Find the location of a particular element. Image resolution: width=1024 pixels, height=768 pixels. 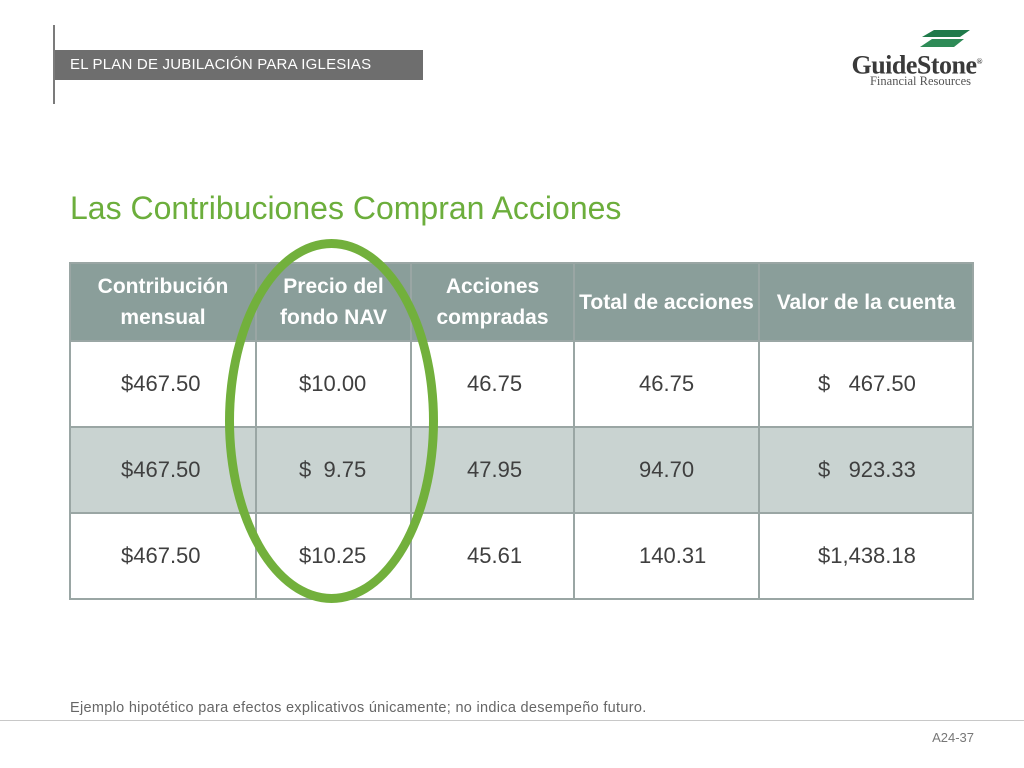

cell-total-shares: 94.70 is located at coordinates (666, 470).